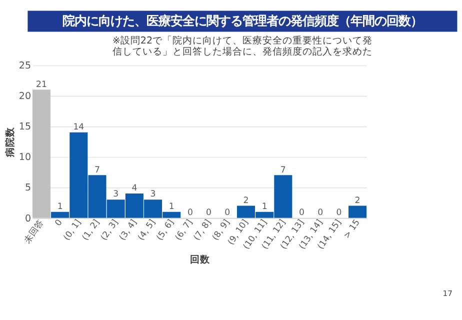 This screenshot has height=320, width=462. Describe the element at coordinates (10, 142) in the screenshot. I see `y-axis-title: 病院数` at that location.